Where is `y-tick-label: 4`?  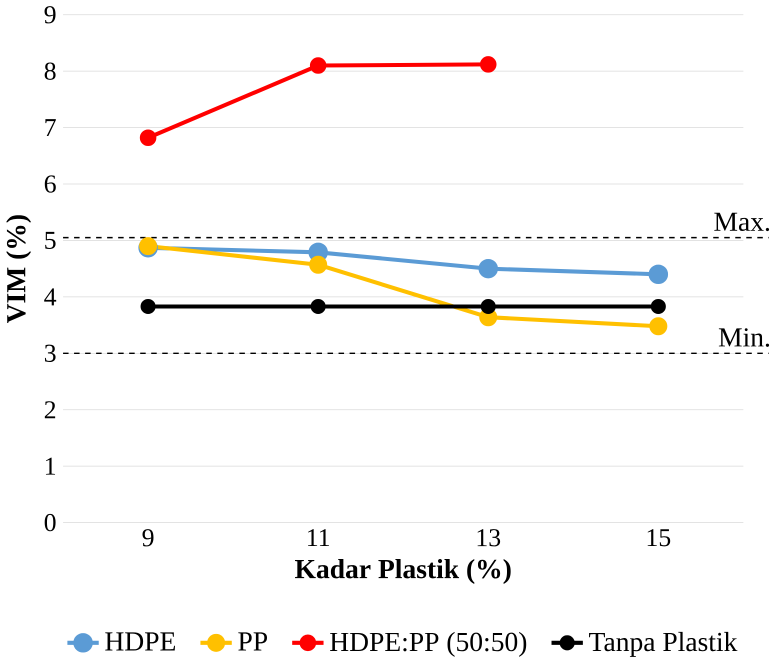
y-tick-label: 4 is located at coordinates (50, 297).